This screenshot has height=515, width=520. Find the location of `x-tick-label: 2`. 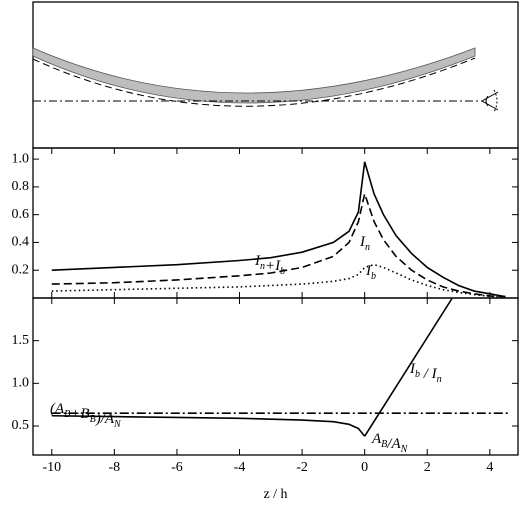

x-tick-label: 2 is located at coordinates (427, 467).